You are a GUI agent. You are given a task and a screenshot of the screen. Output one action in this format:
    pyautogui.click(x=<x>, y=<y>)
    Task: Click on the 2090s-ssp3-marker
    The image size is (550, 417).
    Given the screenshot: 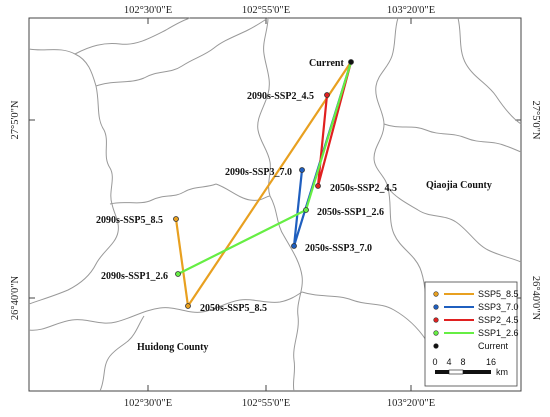 What is the action you would take?
    pyautogui.click(x=302, y=170)
    